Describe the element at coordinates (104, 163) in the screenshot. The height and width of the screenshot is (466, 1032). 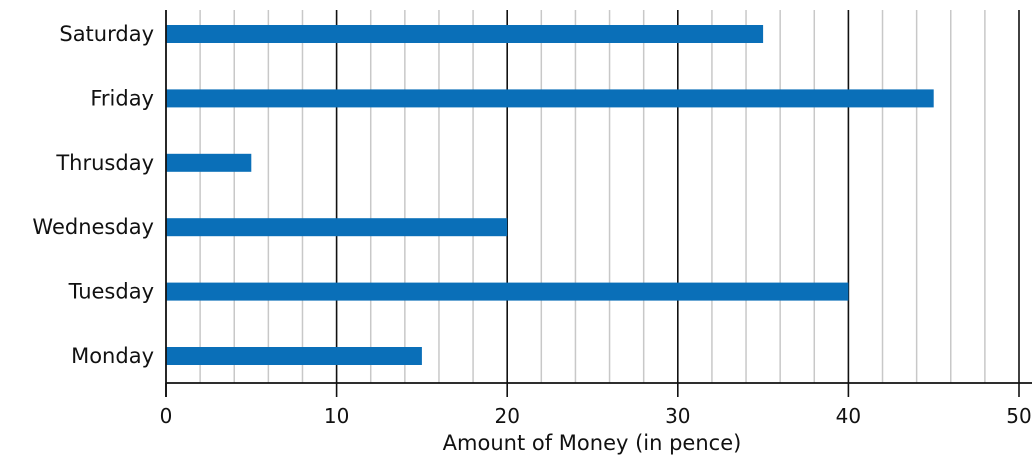
I see `category-label-thrusday: Thrusday` at that location.